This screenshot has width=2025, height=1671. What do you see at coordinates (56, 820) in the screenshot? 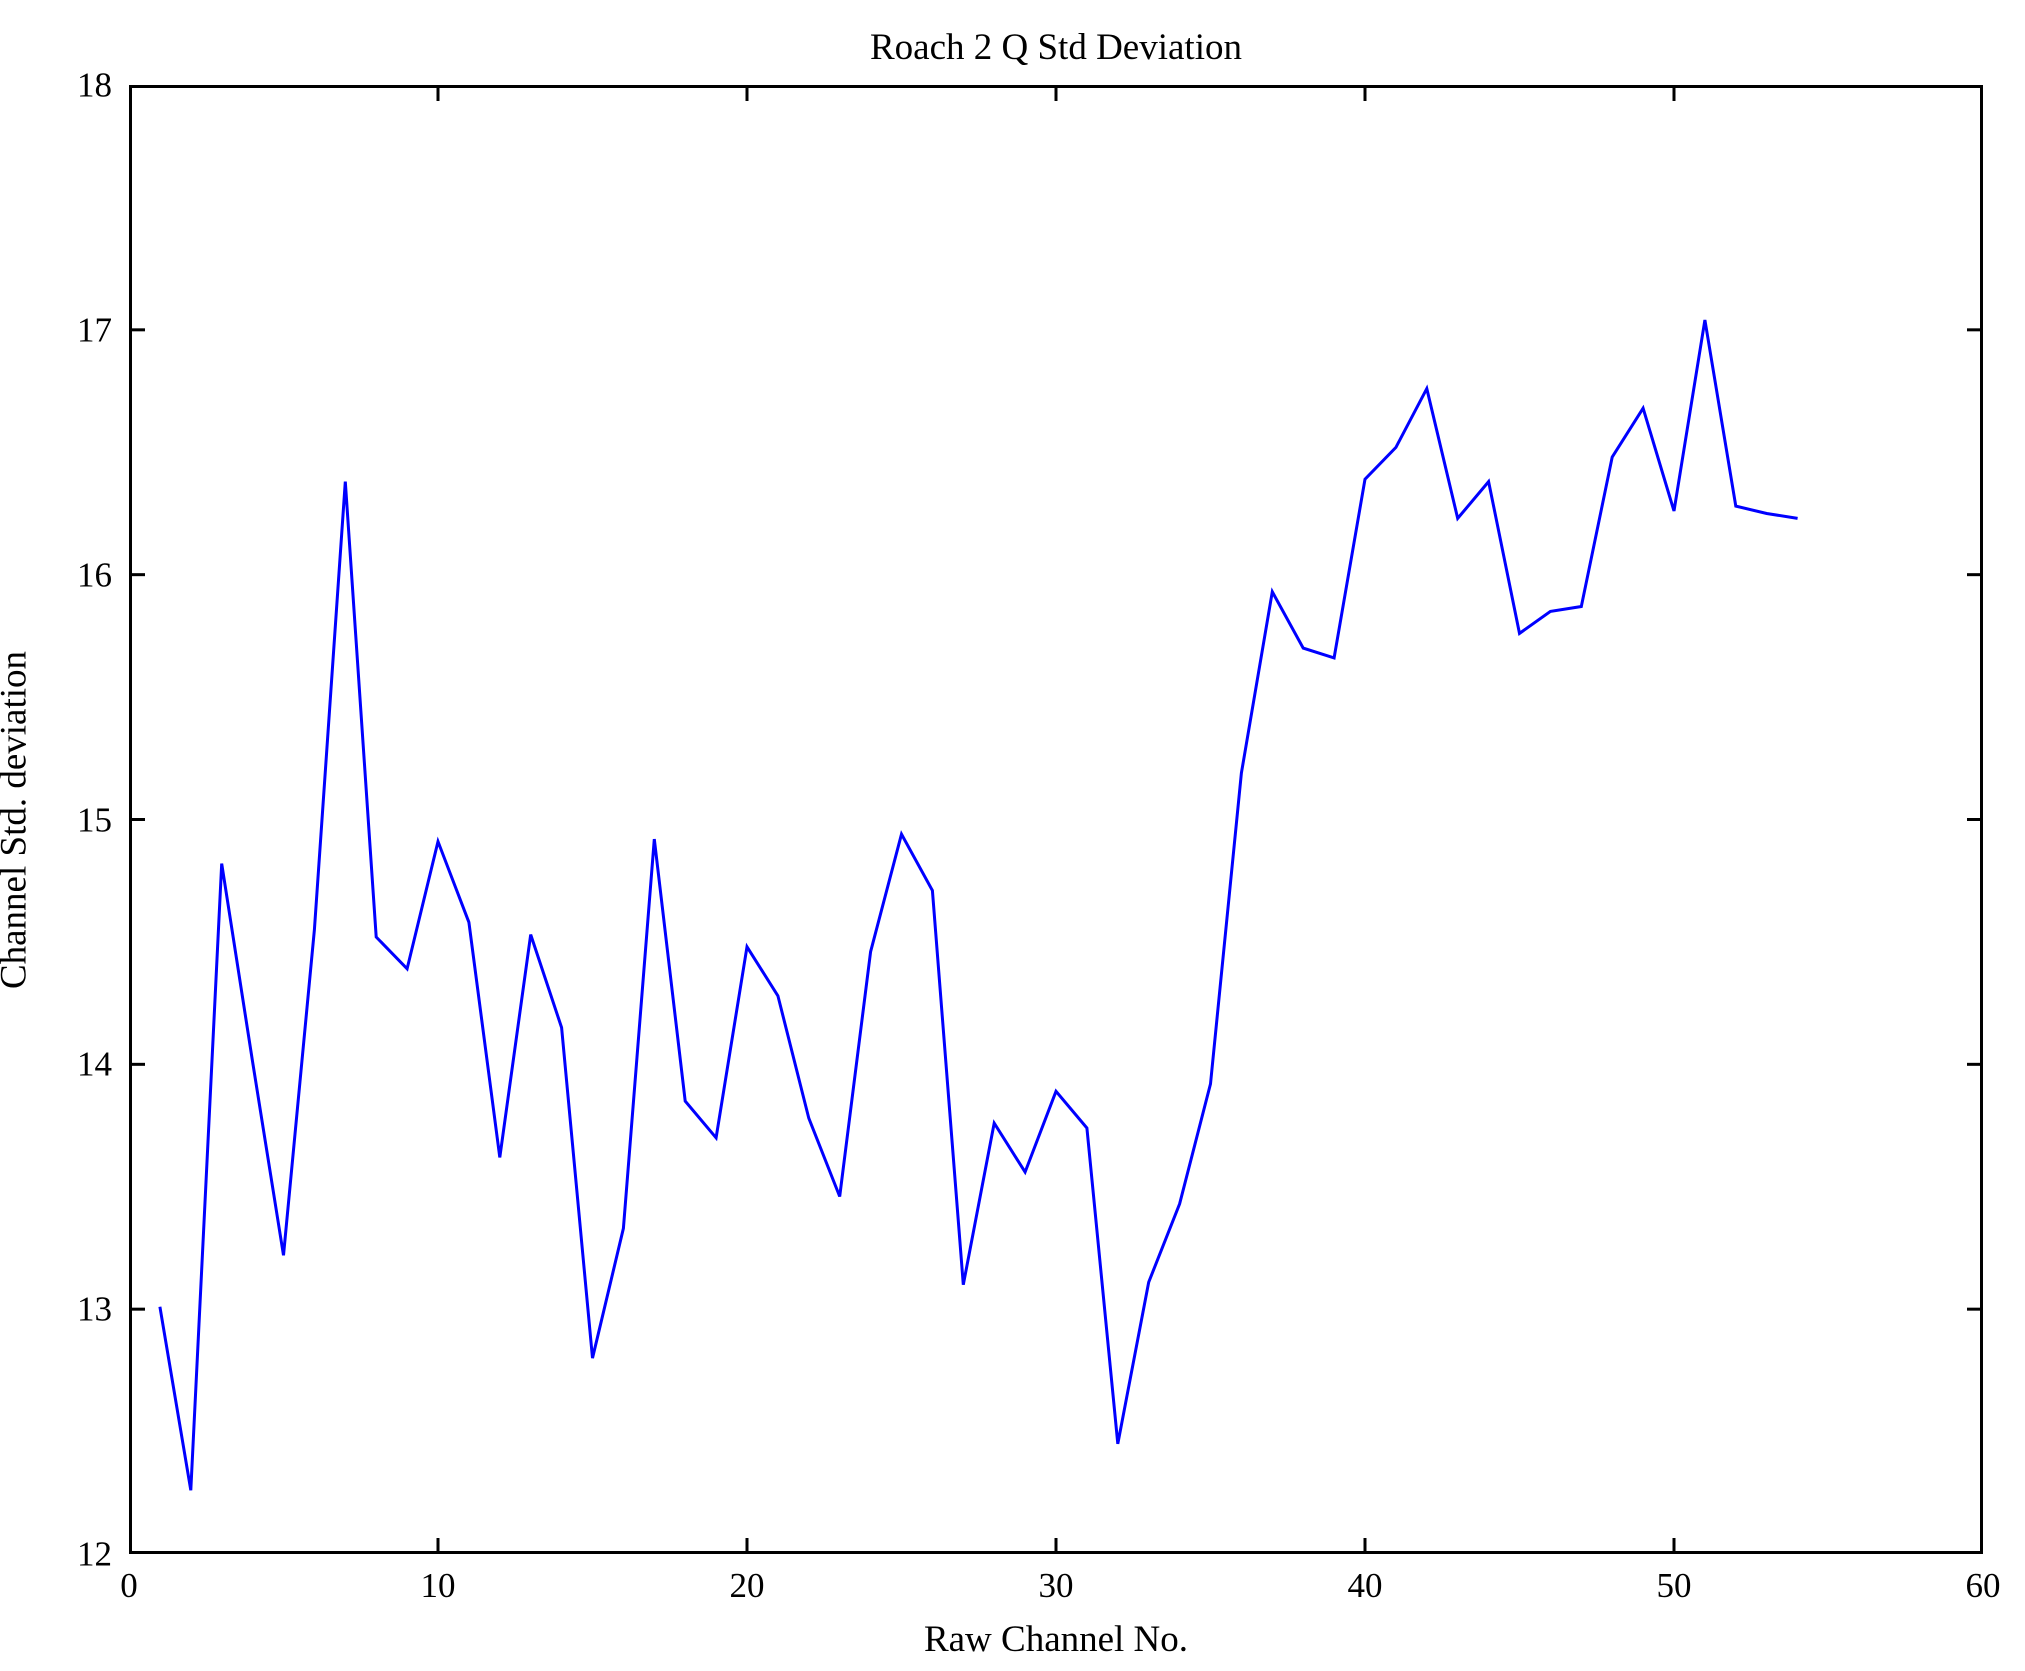
I see `y-tick-labels: 12 13 14 15 16 17 18` at bounding box center [56, 820].